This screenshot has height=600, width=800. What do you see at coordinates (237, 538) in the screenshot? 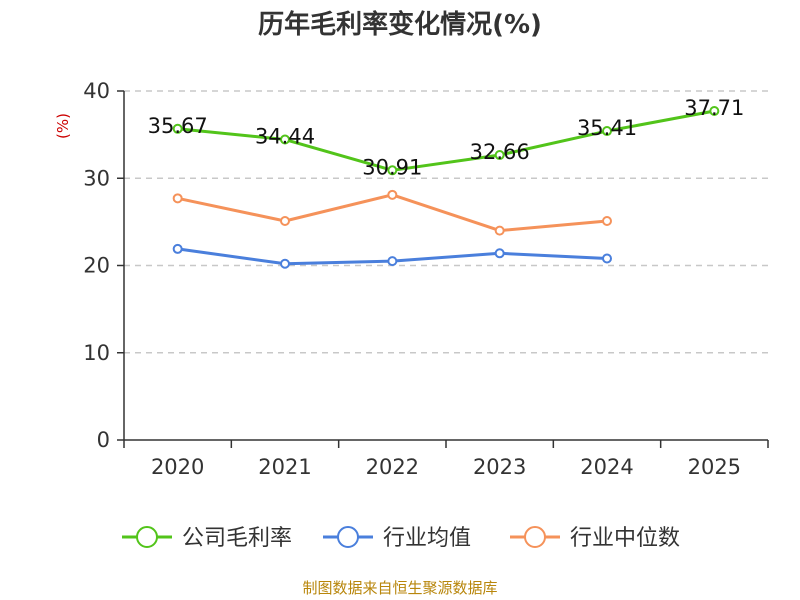
I see `legend-label: 公司毛利率` at bounding box center [237, 538].